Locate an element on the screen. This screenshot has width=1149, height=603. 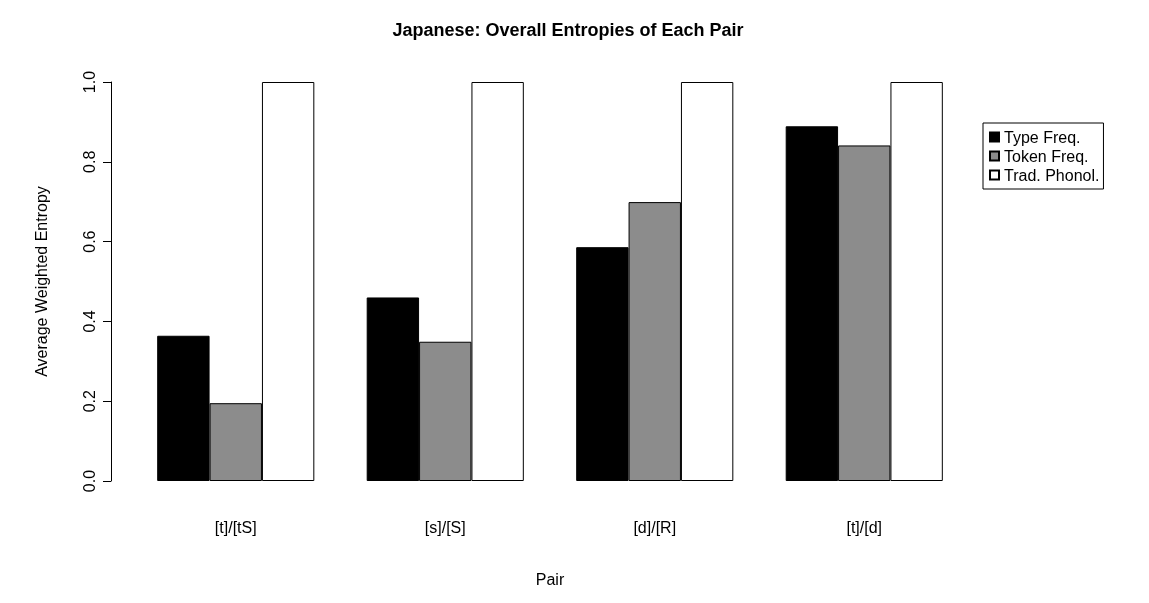
chart-title: Japanese: Overall Entropies of Each Pair is located at coordinates (568, 30).